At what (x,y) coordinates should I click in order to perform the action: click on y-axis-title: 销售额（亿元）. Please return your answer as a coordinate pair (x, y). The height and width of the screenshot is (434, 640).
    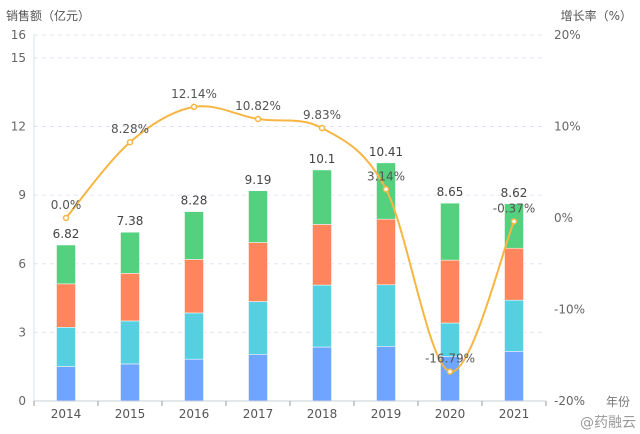
    Looking at the image, I should click on (48, 15).